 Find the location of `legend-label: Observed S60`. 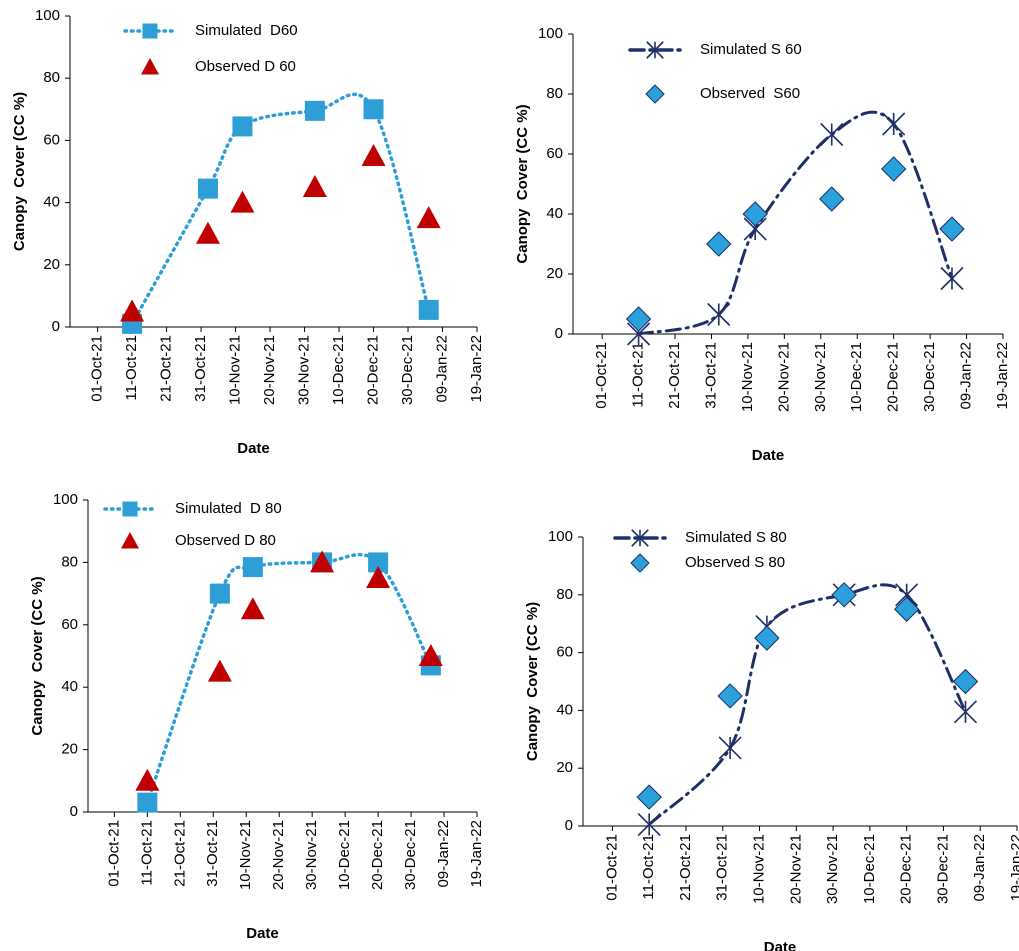

legend-label: Observed S60 is located at coordinates (750, 93).